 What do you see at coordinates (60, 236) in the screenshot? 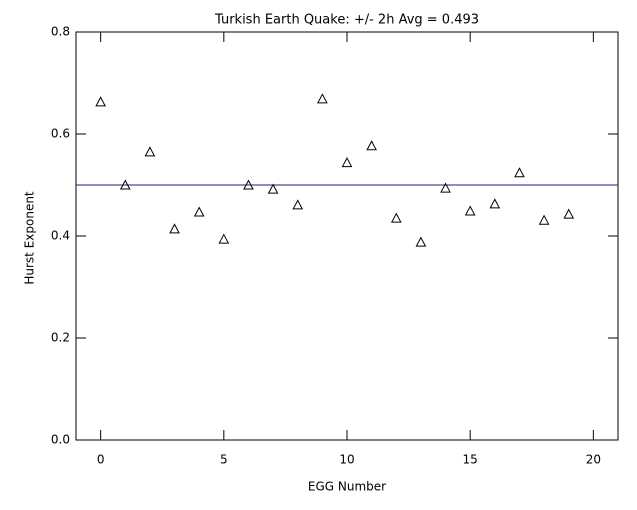
I see `y-tick-label: 0.4` at bounding box center [60, 236].